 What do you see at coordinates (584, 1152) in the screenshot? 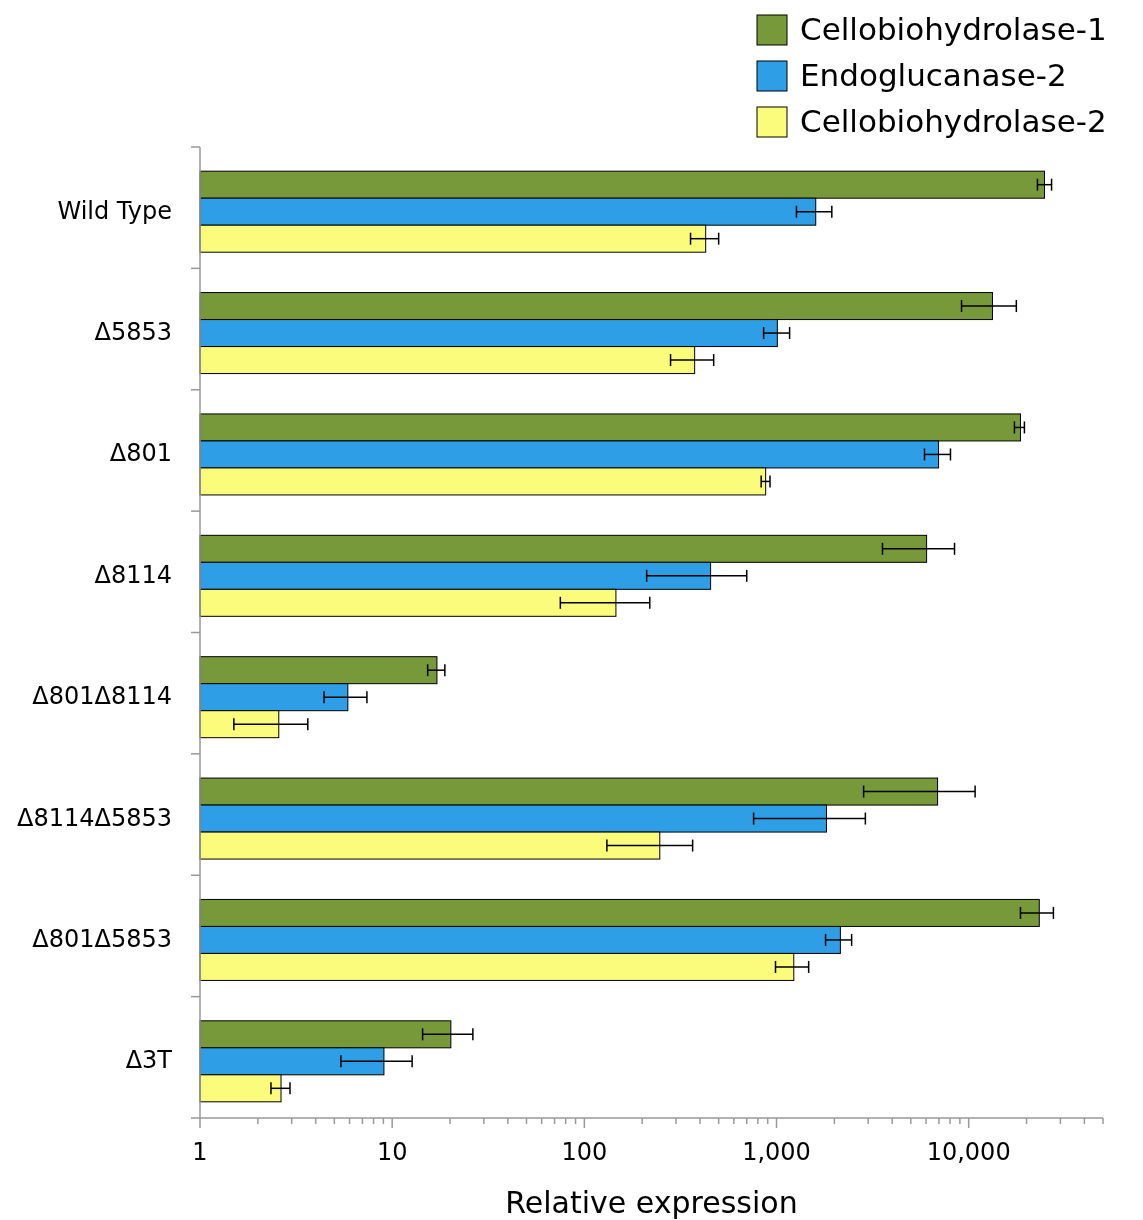
I see `x-tick-label: 100` at bounding box center [584, 1152].